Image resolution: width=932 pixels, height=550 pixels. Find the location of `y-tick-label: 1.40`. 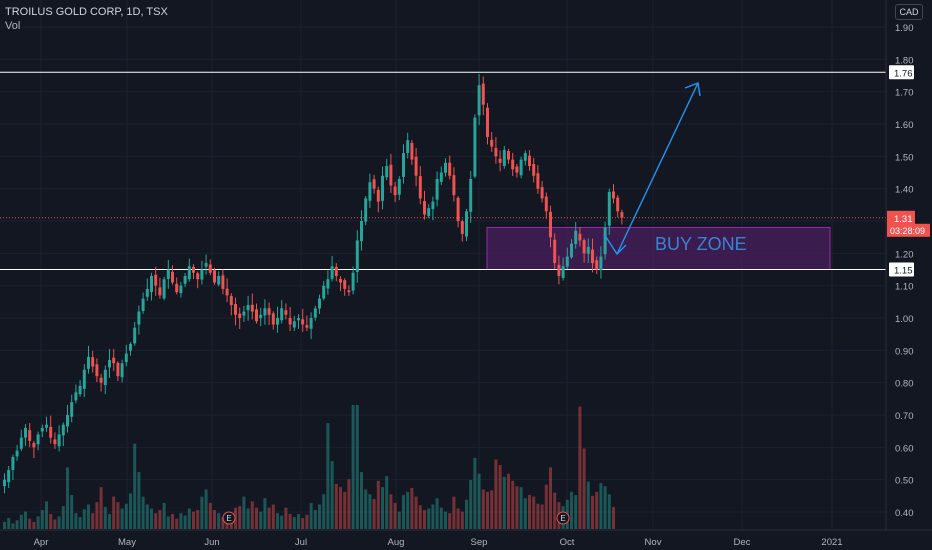

y-tick-label: 1.40 is located at coordinates (904, 190).